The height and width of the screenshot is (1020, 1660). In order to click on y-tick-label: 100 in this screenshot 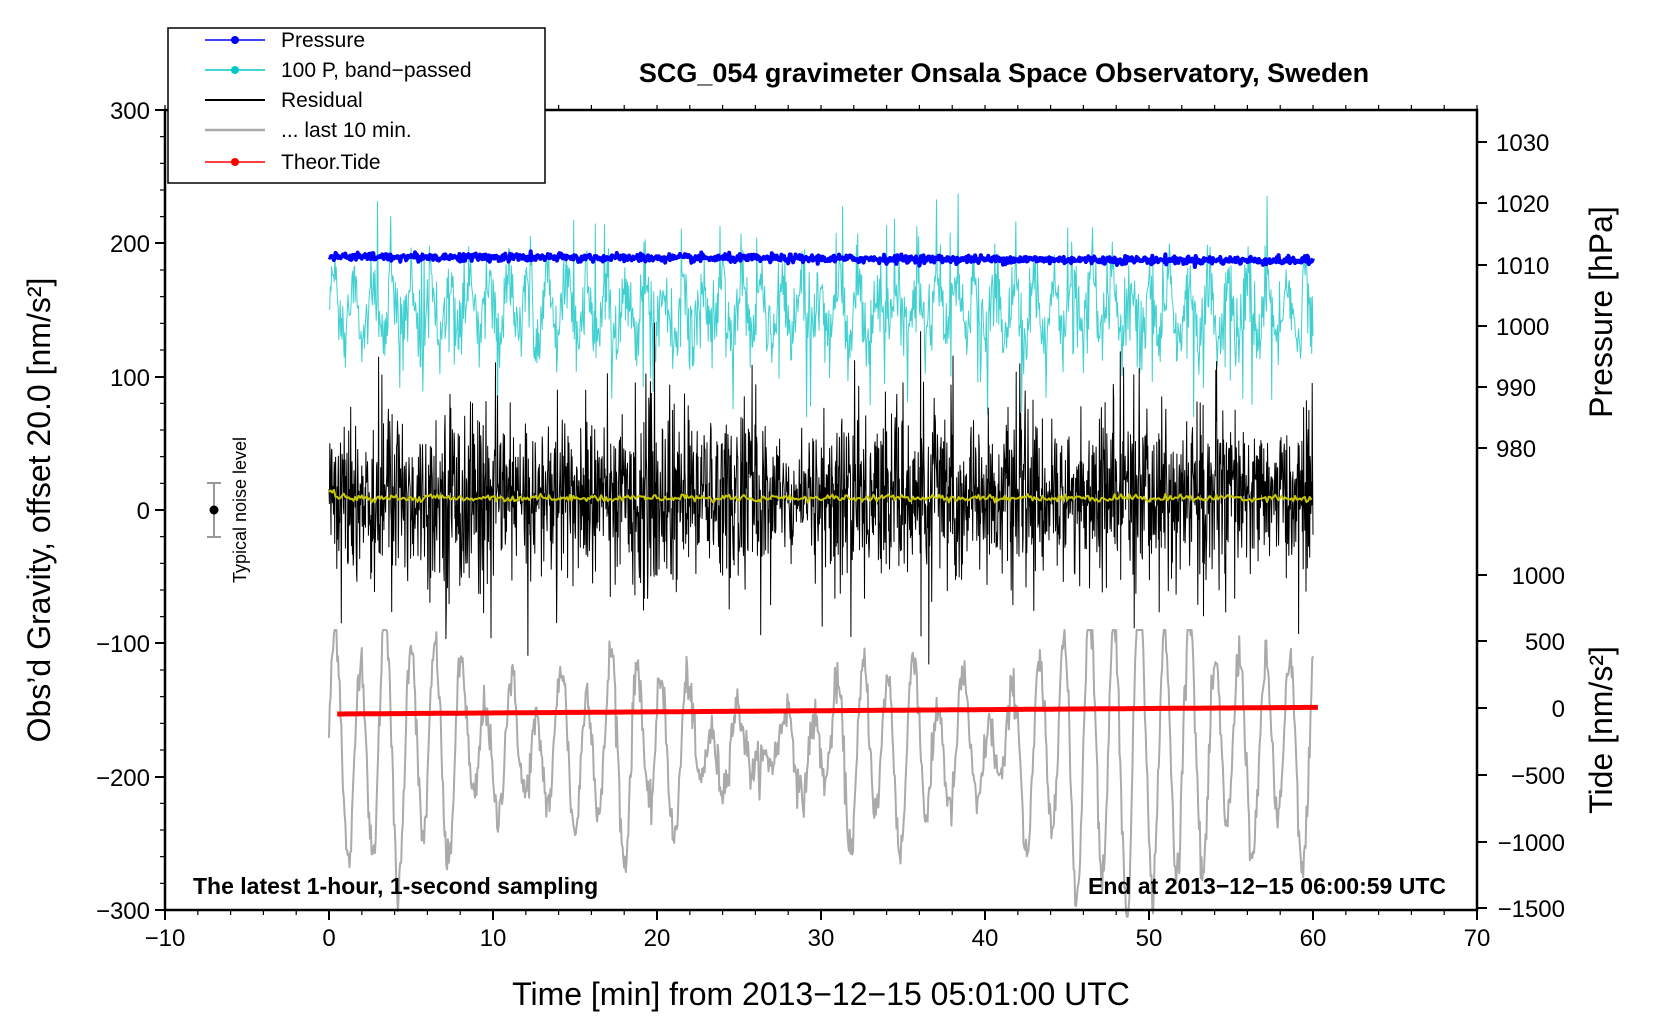, I will do `click(130, 378)`.